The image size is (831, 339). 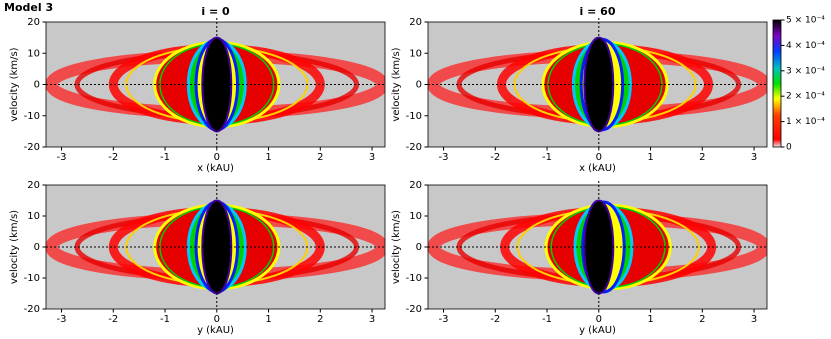 I want to click on colorbar-tick-label: 1 × 10⁻⁴, so click(x=805, y=122).